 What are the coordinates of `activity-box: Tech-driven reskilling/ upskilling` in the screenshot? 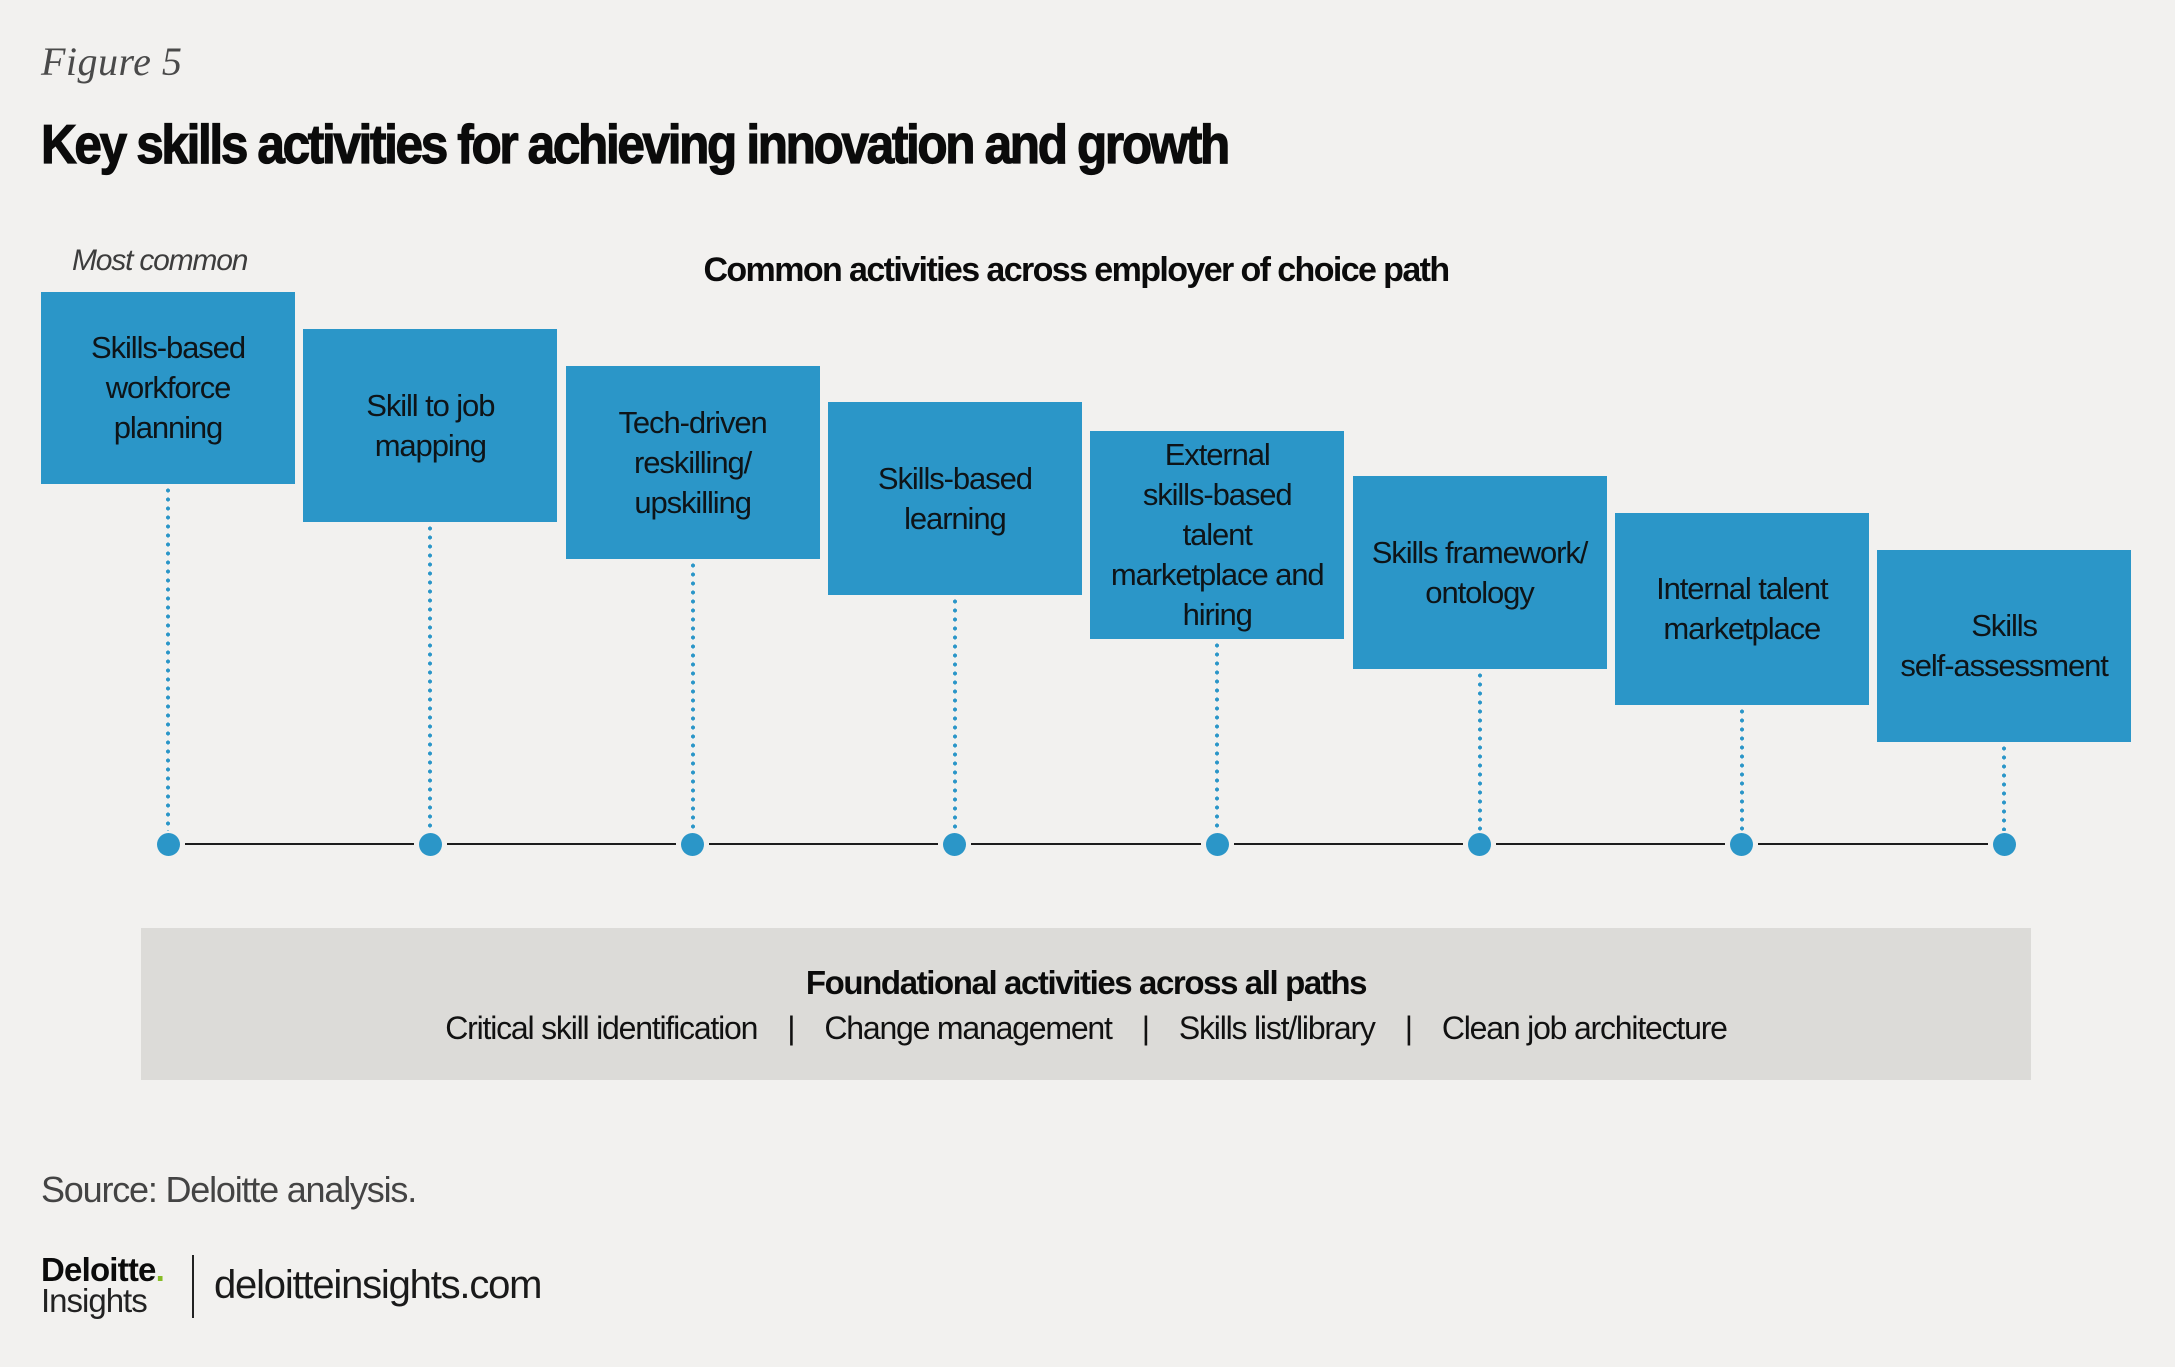 It's located at (692, 462).